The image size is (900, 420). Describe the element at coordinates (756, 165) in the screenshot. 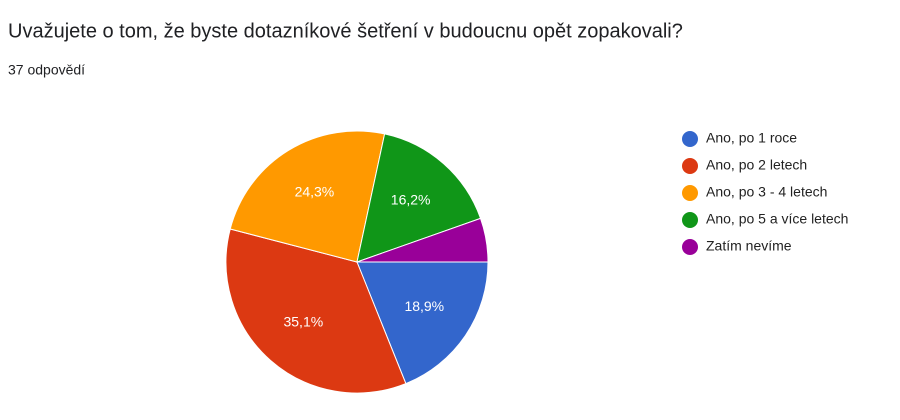

I see `legend-label: Ano, po 2 letech` at that location.